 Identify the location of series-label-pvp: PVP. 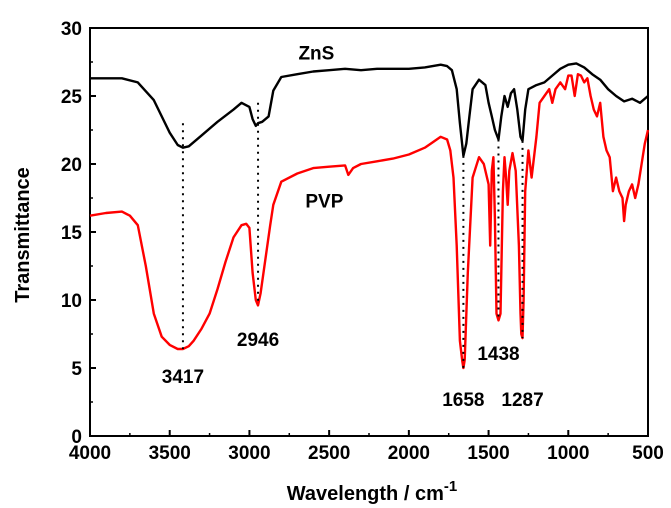
(324, 202).